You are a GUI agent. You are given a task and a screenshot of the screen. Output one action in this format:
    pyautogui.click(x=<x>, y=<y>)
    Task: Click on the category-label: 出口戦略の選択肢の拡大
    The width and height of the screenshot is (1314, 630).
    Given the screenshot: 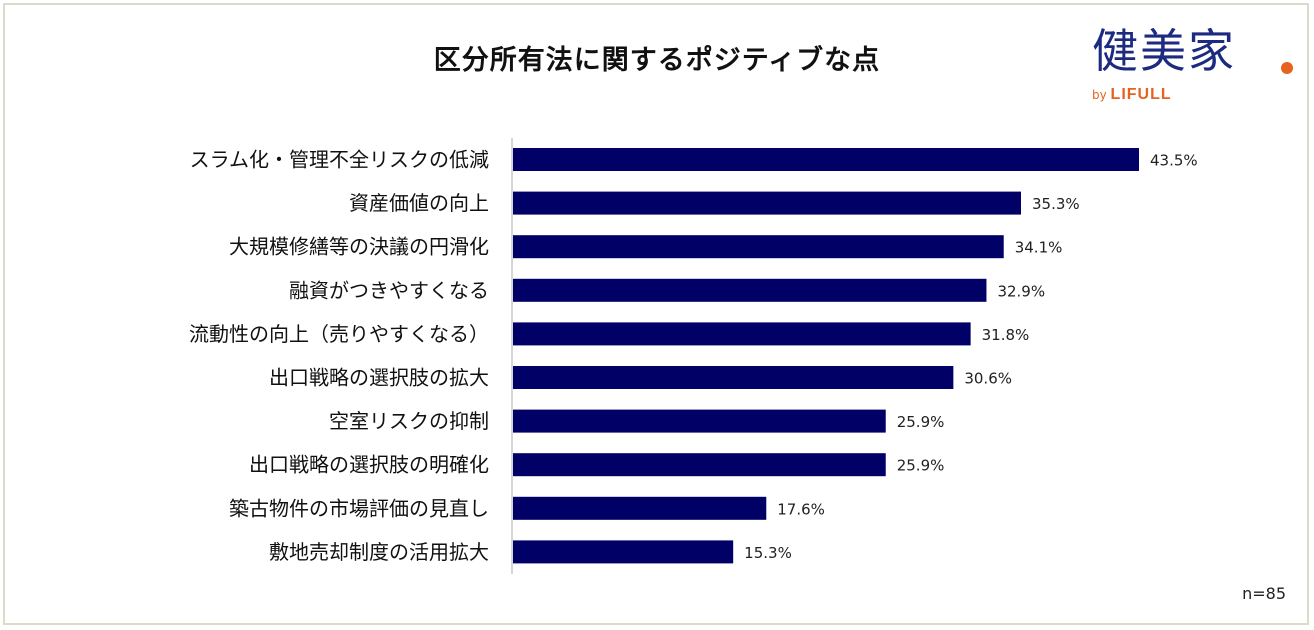 What is the action you would take?
    pyautogui.click(x=379, y=378)
    